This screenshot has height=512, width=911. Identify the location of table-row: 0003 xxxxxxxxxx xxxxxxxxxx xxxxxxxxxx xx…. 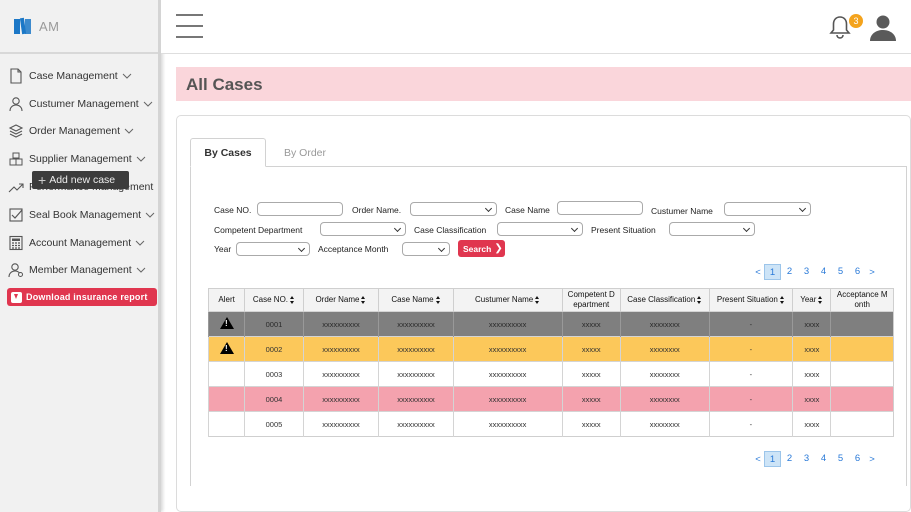
(550, 374).